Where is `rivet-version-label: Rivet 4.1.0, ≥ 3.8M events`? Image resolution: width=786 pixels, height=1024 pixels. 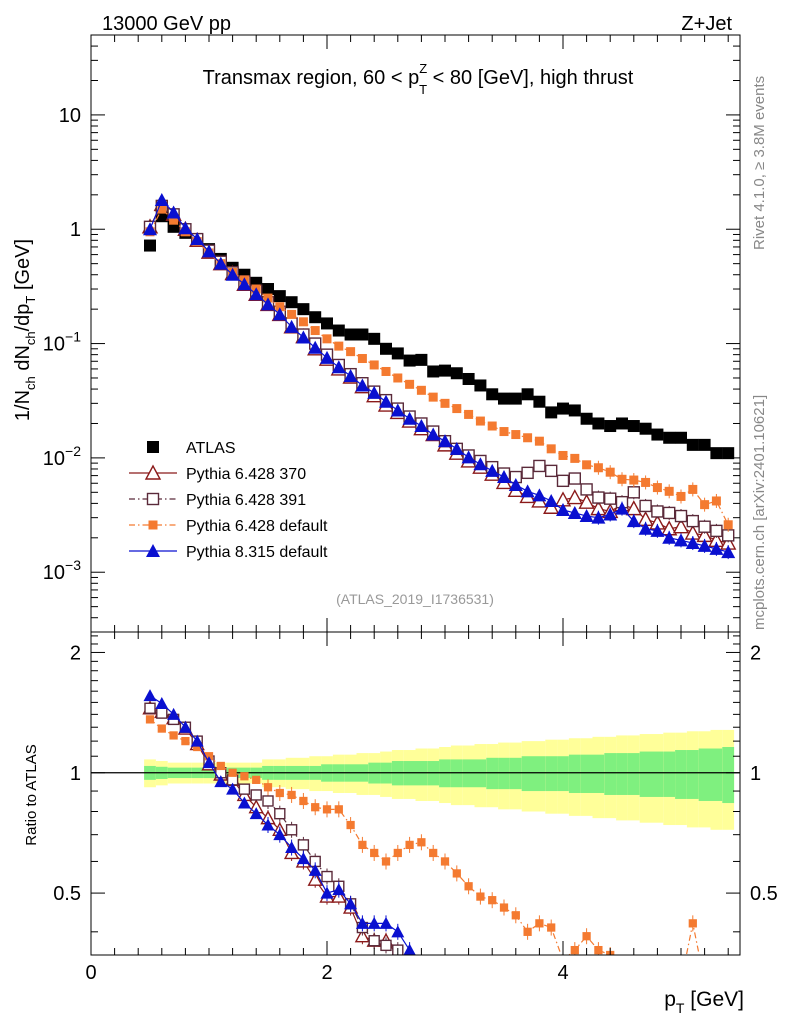 rivet-version-label: Rivet 4.1.0, ≥ 3.8M events is located at coordinates (759, 163).